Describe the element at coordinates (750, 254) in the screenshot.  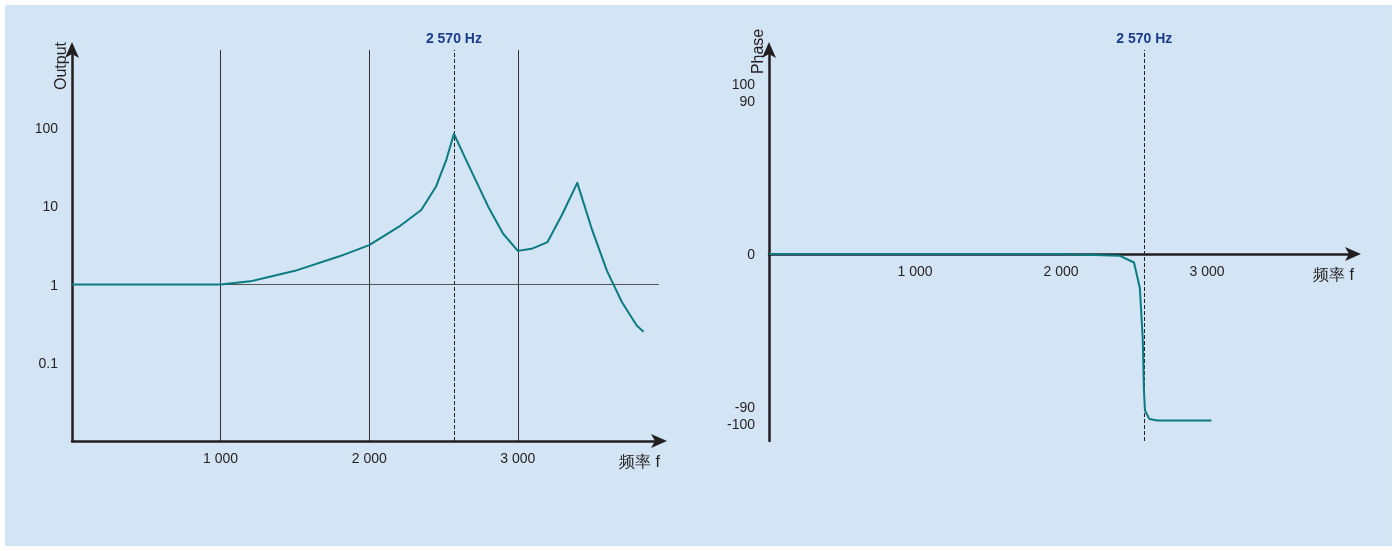
I see `y-tick-label: 0` at that location.